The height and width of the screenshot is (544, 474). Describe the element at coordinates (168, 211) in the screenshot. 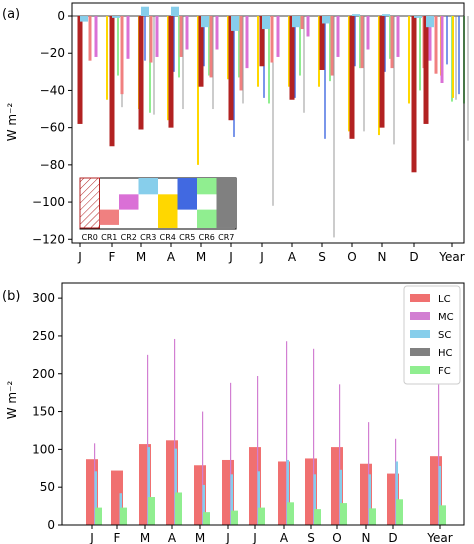

I see `a-legend-swatch-cr4` at that location.